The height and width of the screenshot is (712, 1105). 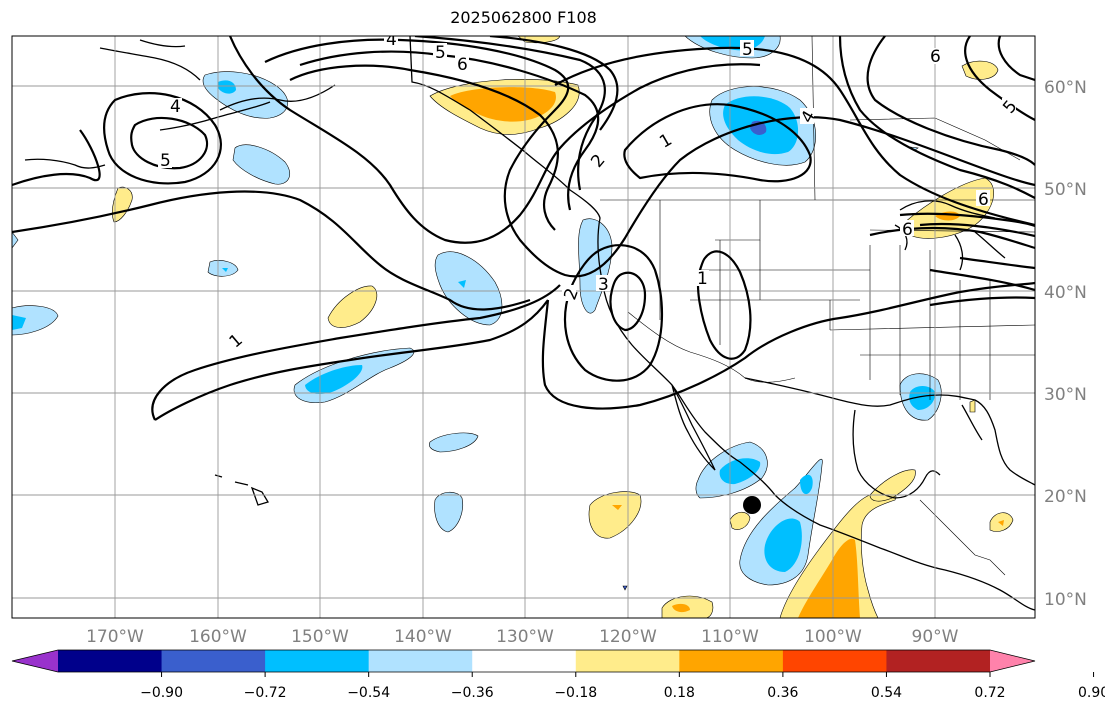 I want to click on positive-anomaly-pacific, so click(x=352, y=306).